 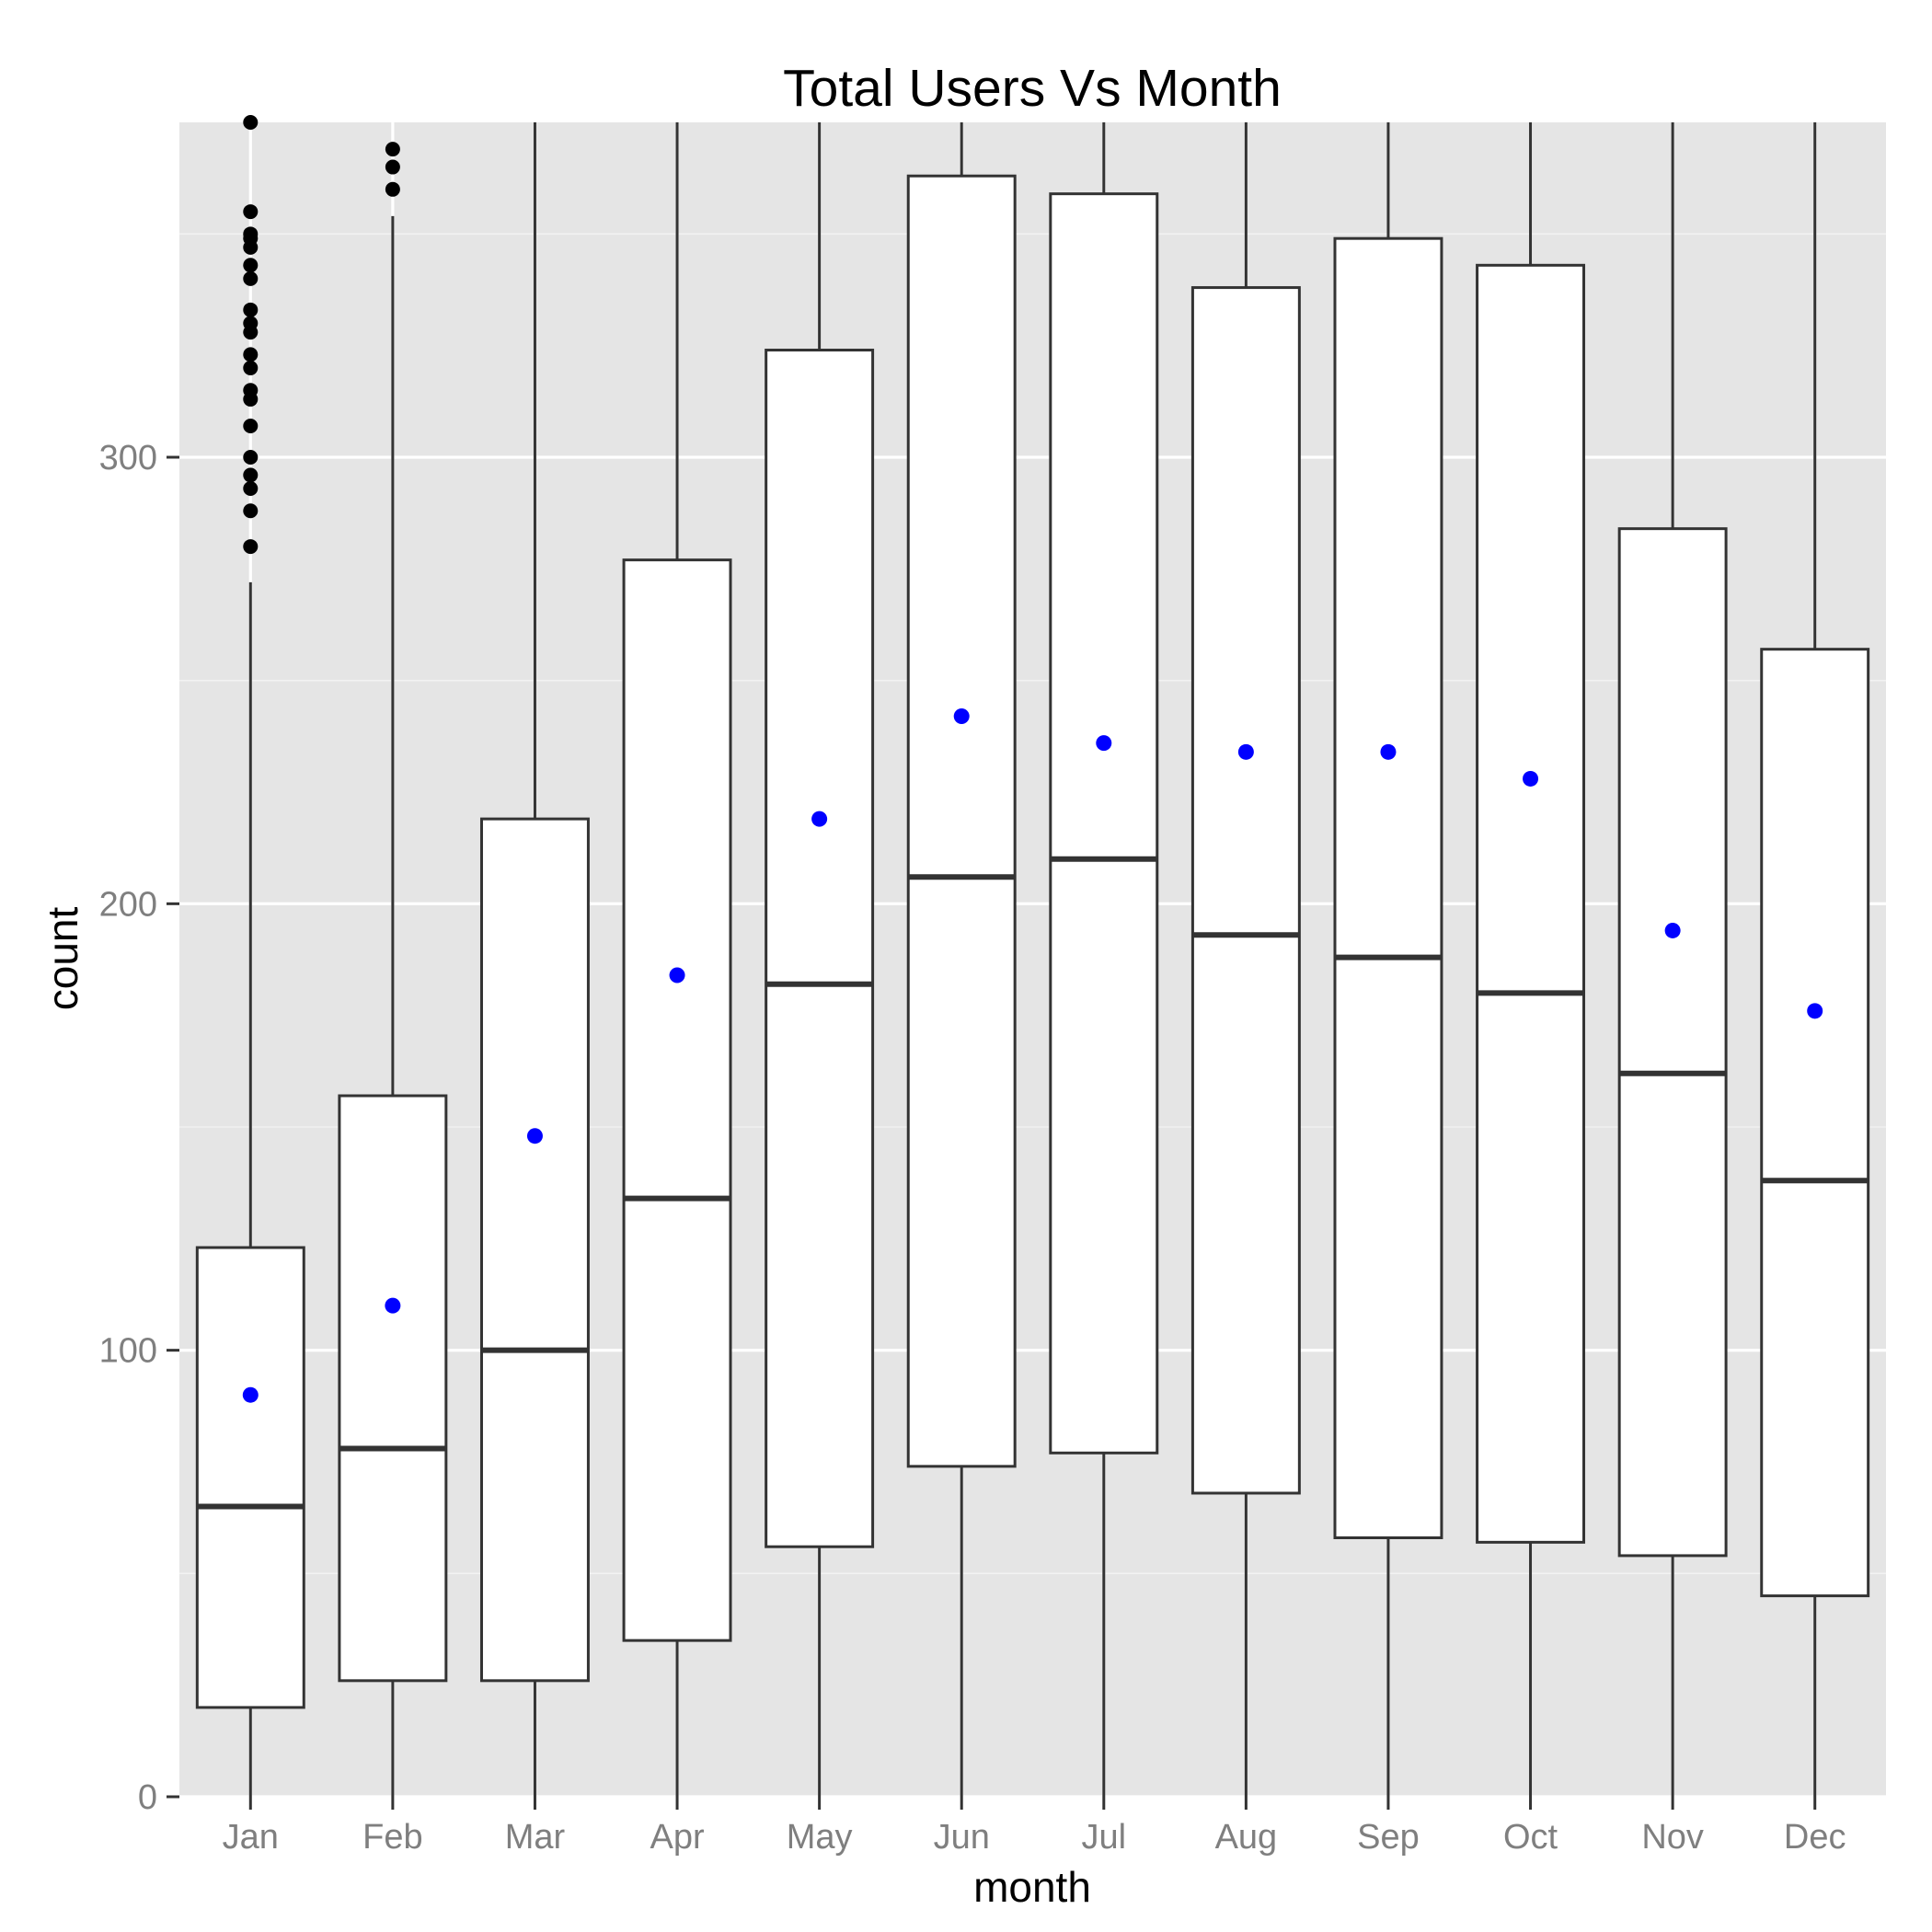 I want to click on x-tick-label: Oct, so click(x=1530, y=1837).